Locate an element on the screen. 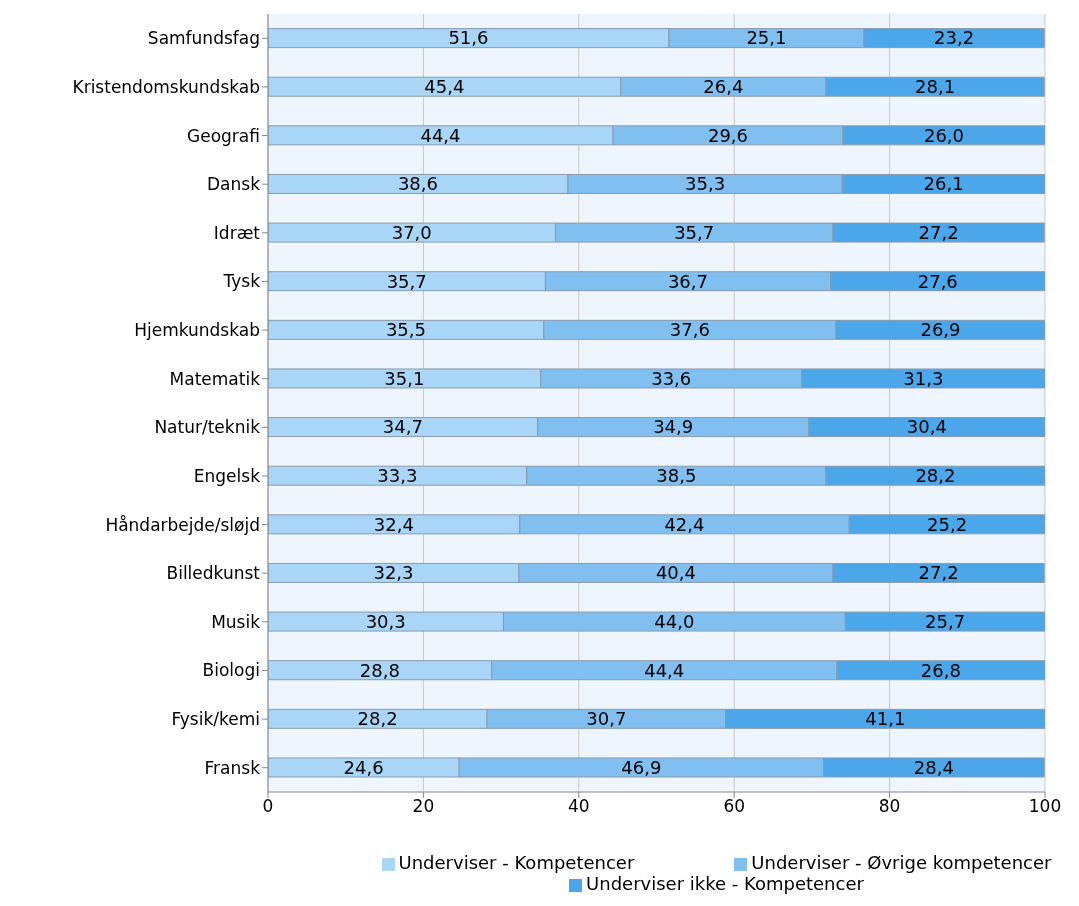 The width and height of the screenshot is (1079, 906). y-tick-label: Geografi is located at coordinates (223, 135).